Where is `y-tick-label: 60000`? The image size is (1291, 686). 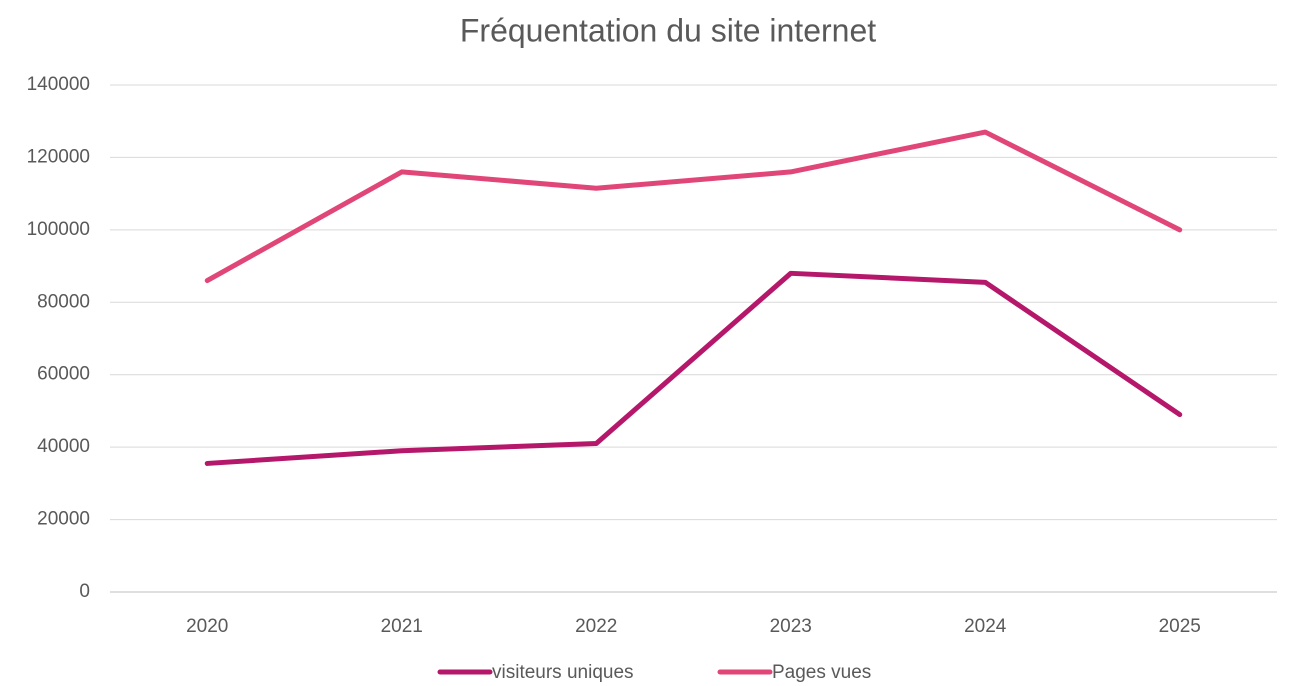 y-tick-label: 60000 is located at coordinates (63, 374).